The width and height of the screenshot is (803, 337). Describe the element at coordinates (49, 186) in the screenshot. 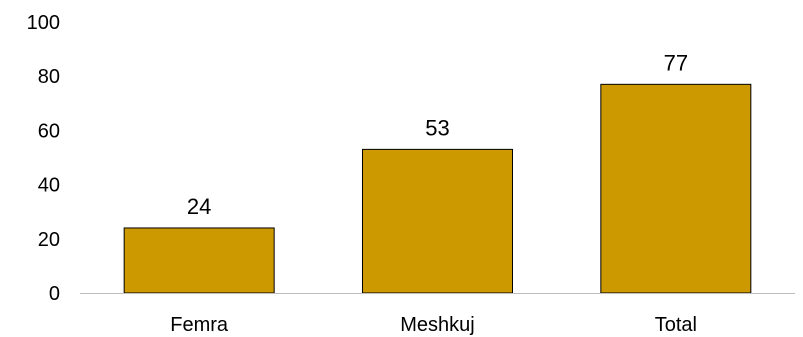

I see `y-tick-label: 40` at that location.